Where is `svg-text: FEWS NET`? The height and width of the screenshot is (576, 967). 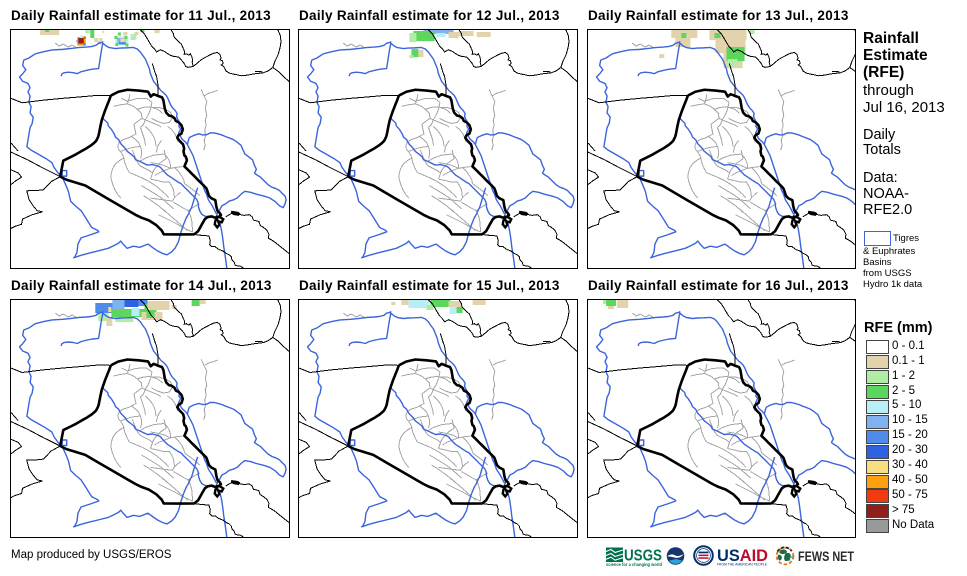
svg-text: FEWS NET is located at coordinates (826, 556).